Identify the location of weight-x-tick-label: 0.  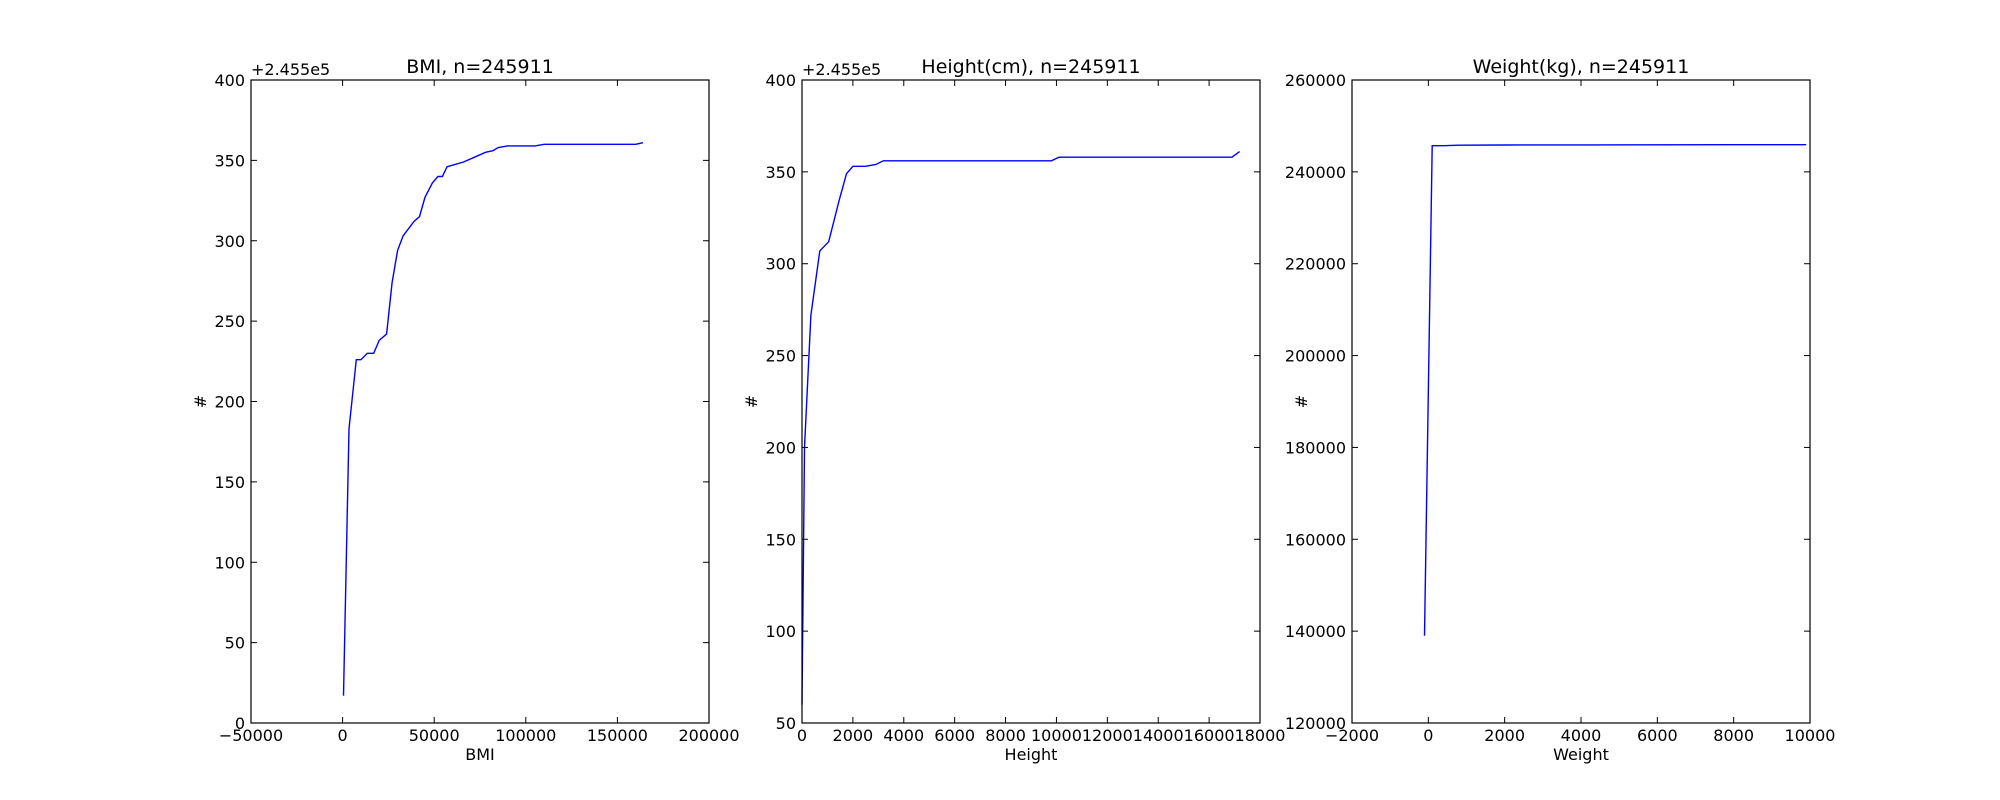
(1428, 735).